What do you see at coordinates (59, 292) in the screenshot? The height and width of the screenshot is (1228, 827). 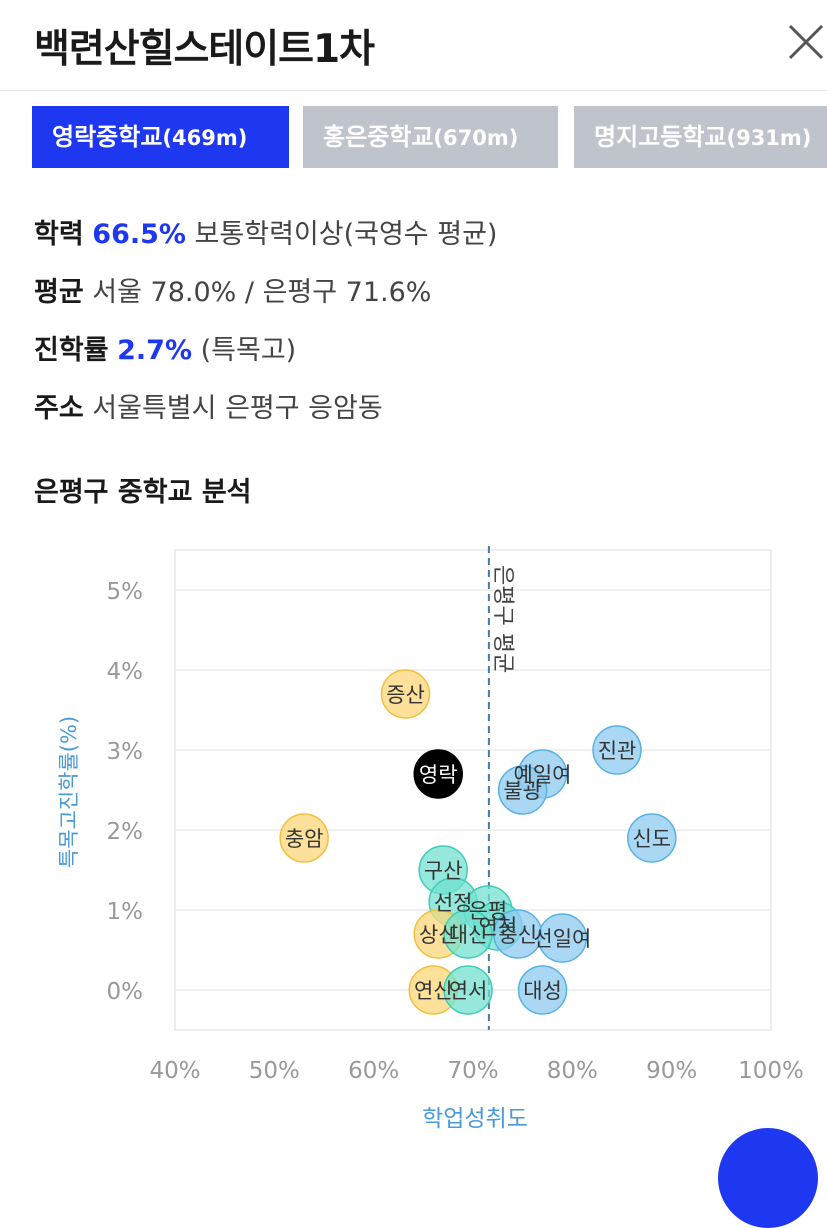 I see `average-label: 평균` at bounding box center [59, 292].